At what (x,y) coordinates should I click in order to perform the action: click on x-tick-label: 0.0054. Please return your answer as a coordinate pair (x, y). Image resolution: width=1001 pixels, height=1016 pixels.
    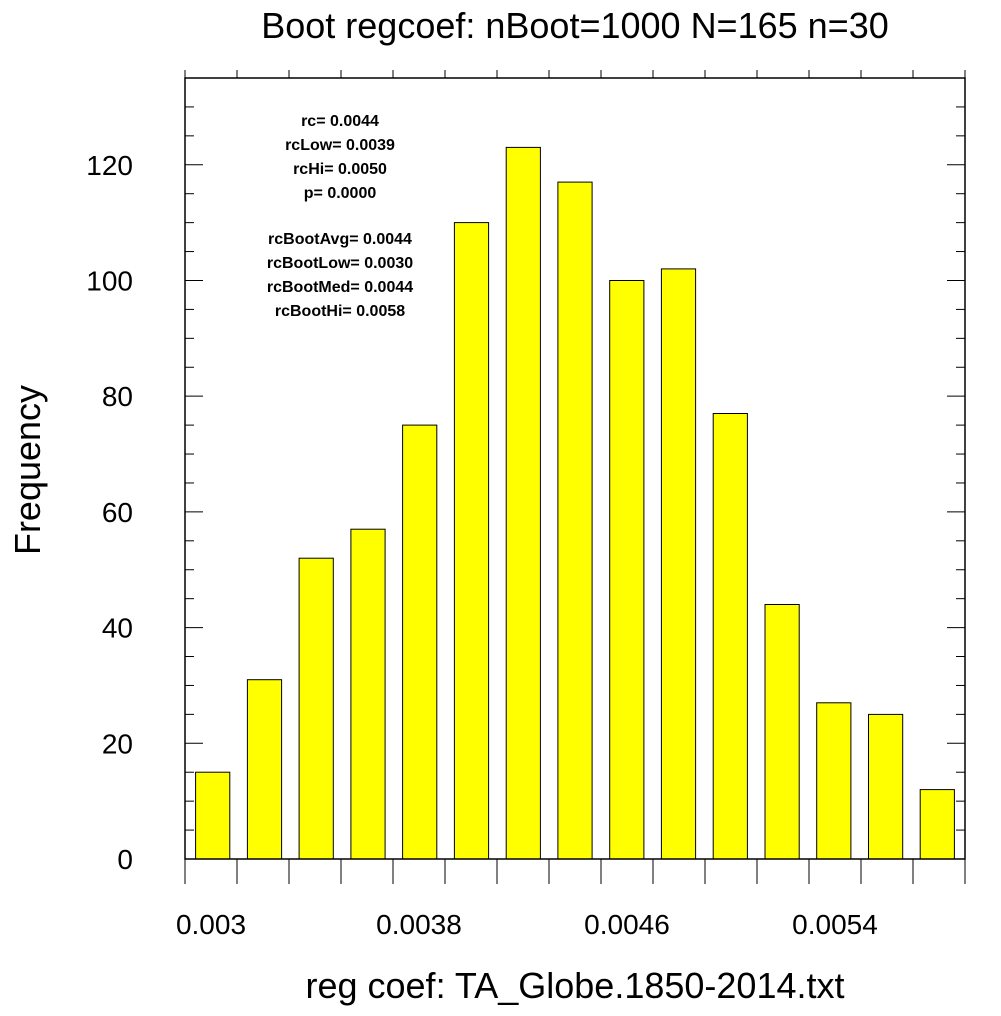
    Looking at the image, I should click on (835, 924).